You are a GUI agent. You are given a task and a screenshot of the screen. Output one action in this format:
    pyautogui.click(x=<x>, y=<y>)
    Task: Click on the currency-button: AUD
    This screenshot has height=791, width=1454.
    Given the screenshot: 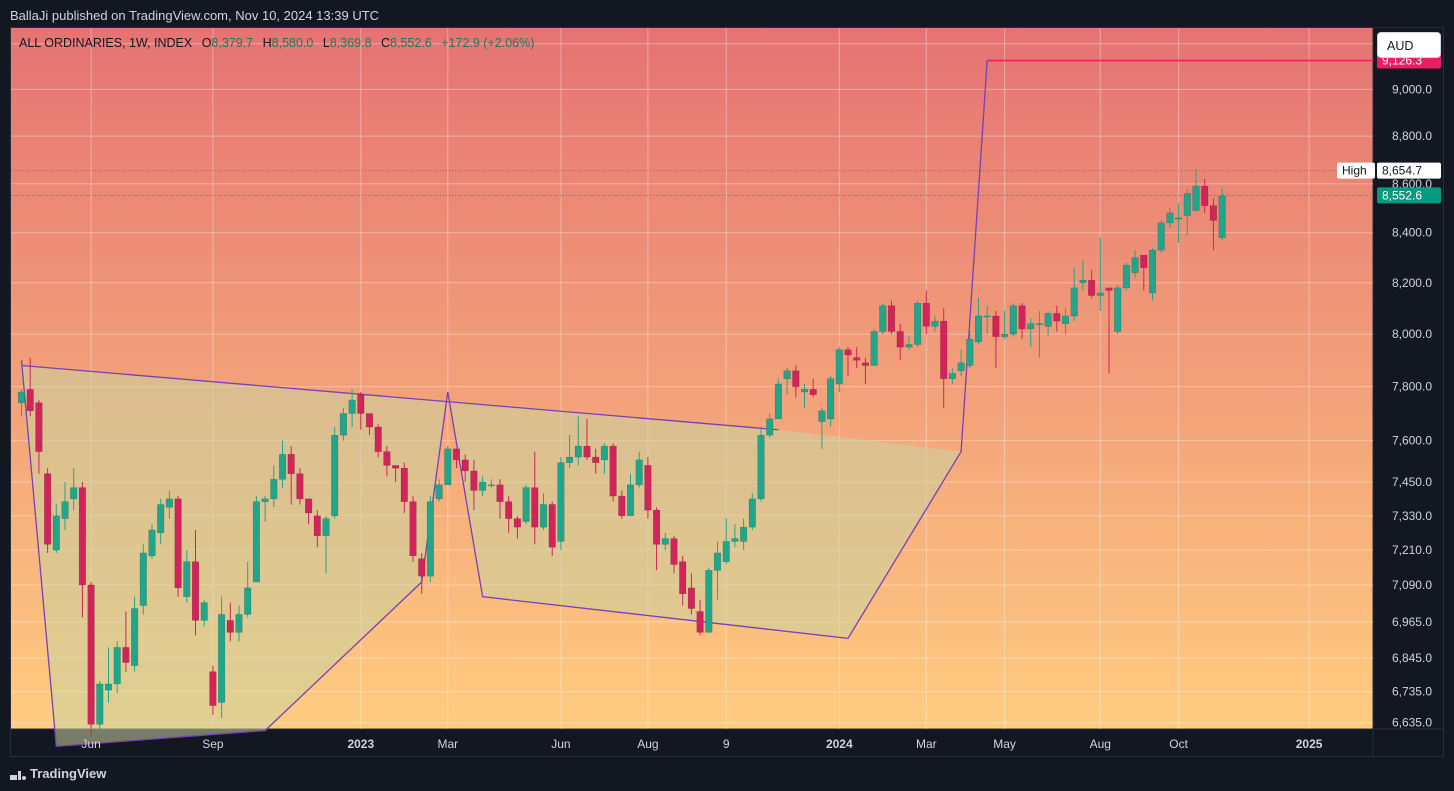 What is the action you would take?
    pyautogui.click(x=1409, y=45)
    